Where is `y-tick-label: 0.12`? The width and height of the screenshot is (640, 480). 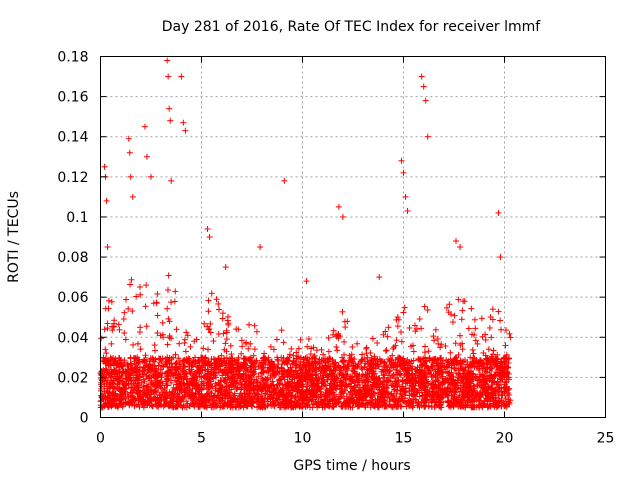
y-tick-label: 0.12 is located at coordinates (72, 178).